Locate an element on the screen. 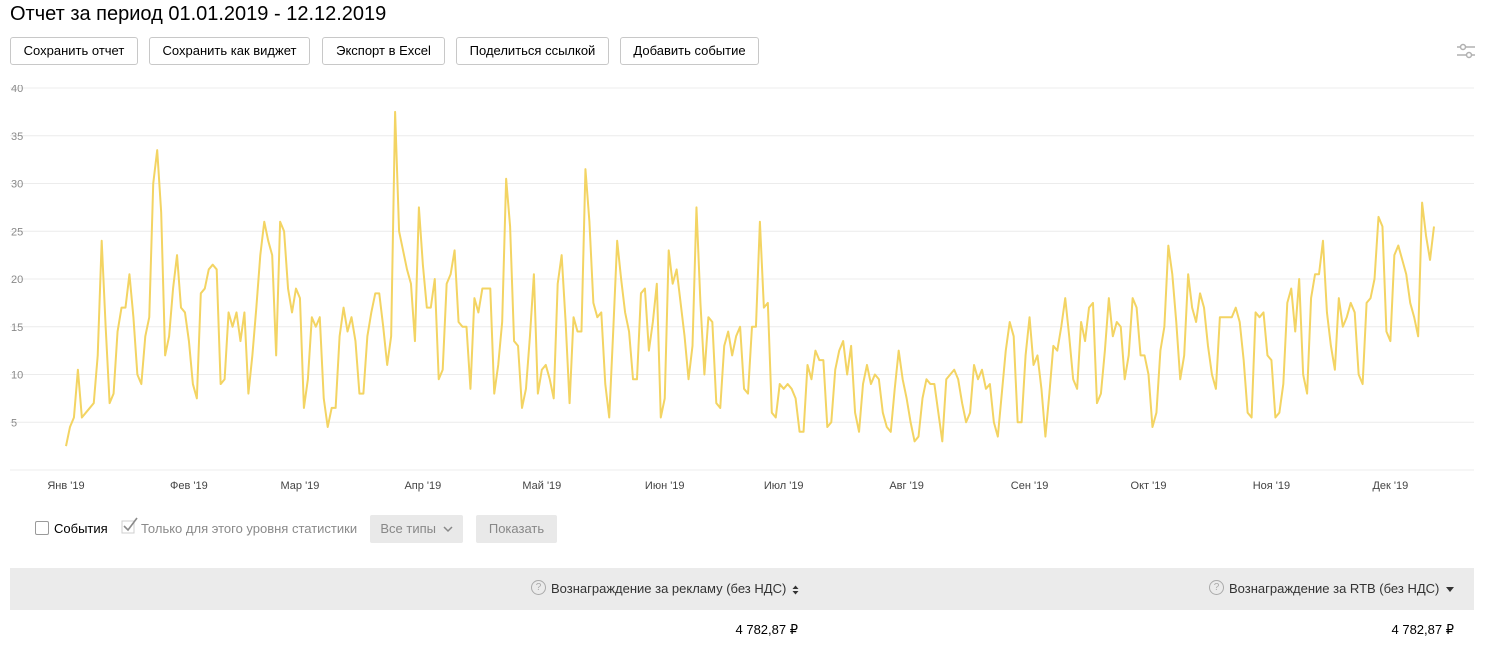  y-tick-label: 30 is located at coordinates (17, 185).